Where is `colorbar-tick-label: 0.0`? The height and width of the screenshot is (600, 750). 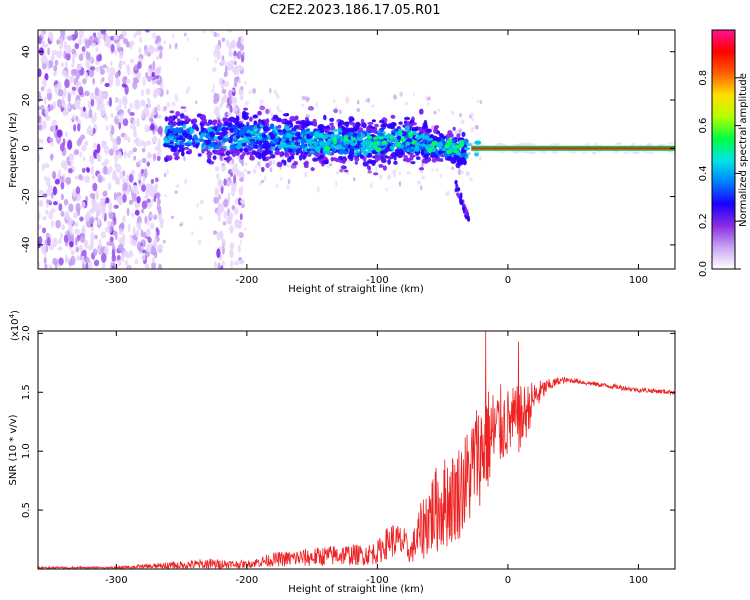 colorbar-tick-label: 0.0 is located at coordinates (703, 269).